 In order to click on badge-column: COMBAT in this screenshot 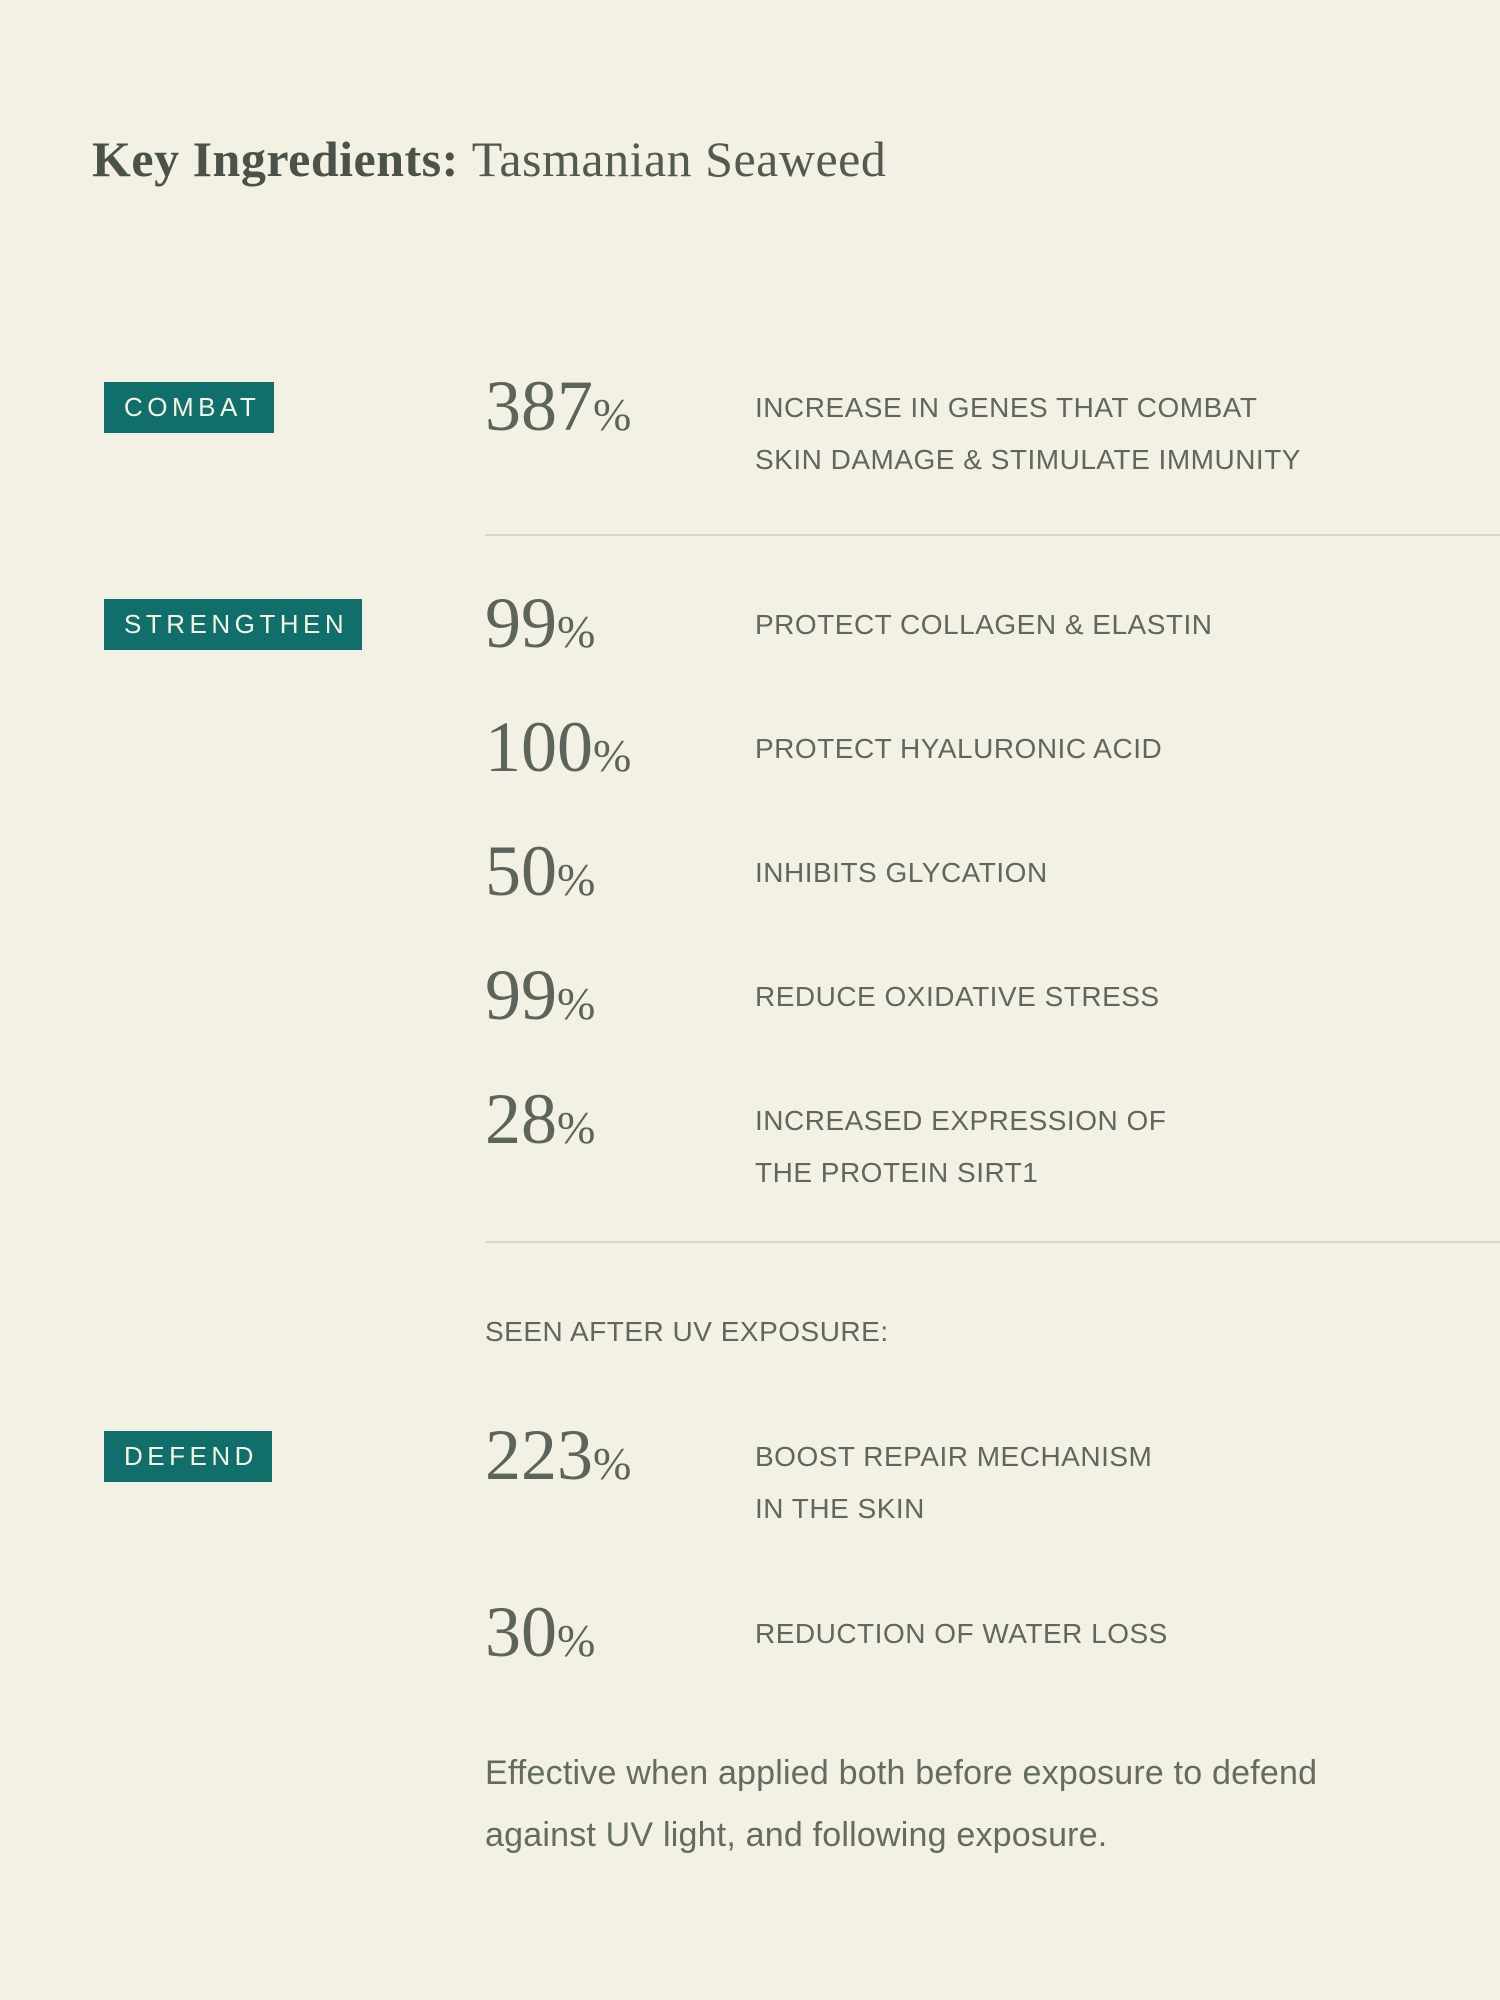, I will do `click(242, 401)`.